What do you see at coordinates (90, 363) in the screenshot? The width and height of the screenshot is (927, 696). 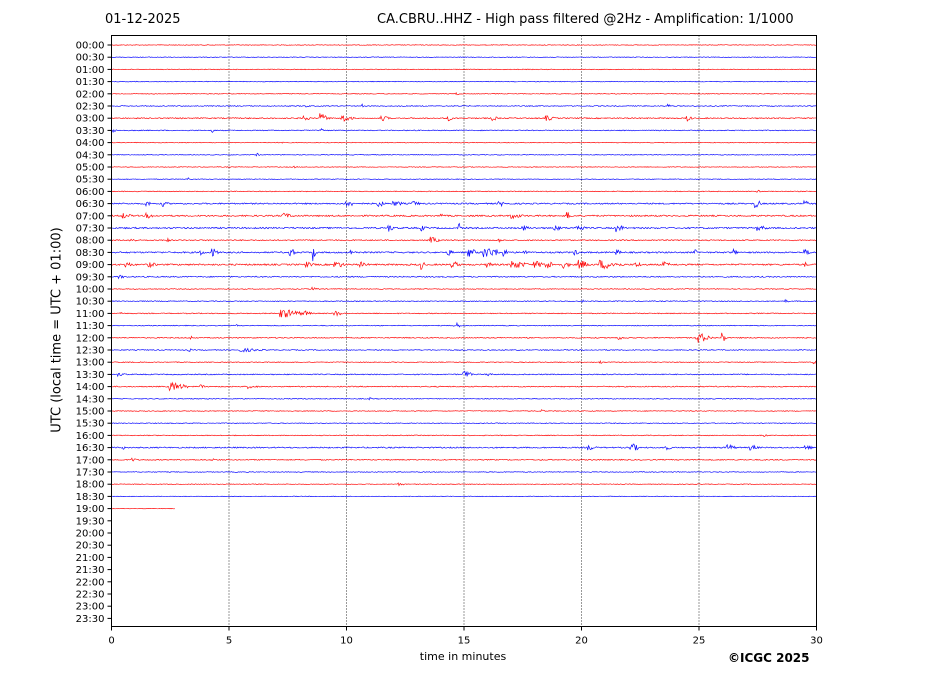 I see `y-tick-label: 13:00` at bounding box center [90, 363].